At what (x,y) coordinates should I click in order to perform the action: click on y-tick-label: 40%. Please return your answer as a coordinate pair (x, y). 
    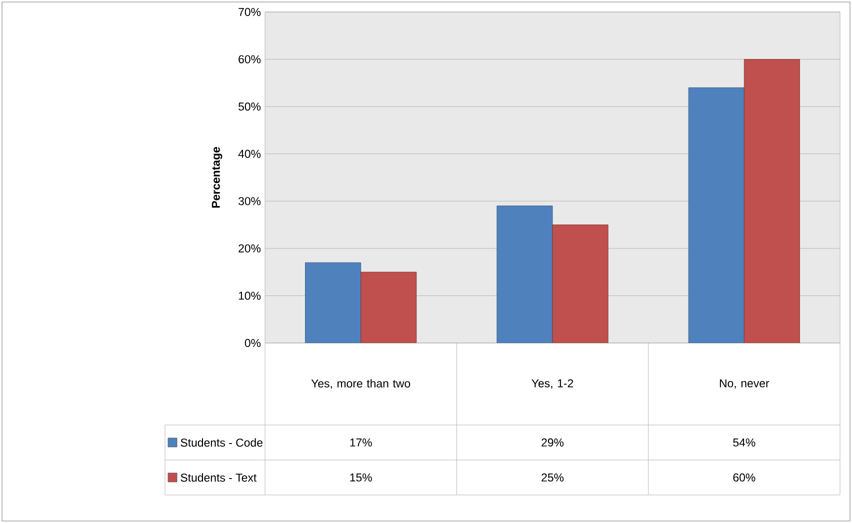
    Looking at the image, I should click on (249, 154).